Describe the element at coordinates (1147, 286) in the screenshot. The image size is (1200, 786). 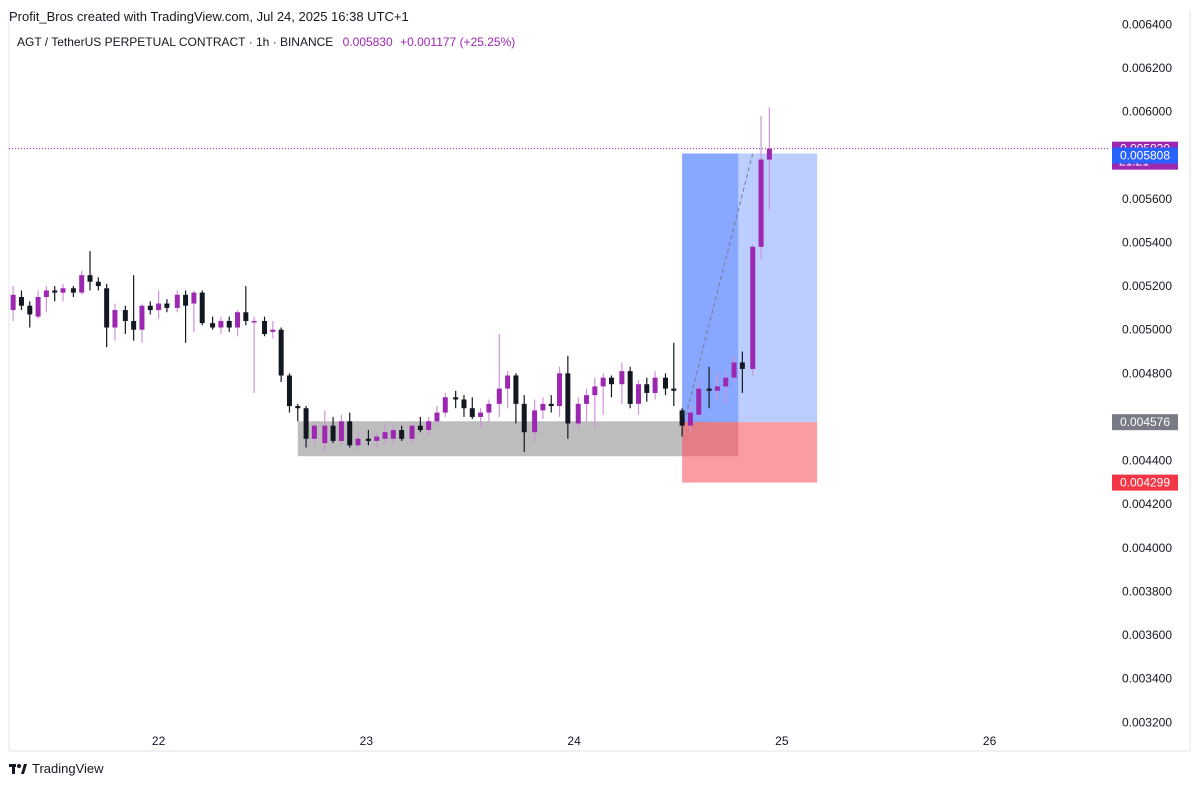
I see `price-tick-5: 0.005200` at that location.